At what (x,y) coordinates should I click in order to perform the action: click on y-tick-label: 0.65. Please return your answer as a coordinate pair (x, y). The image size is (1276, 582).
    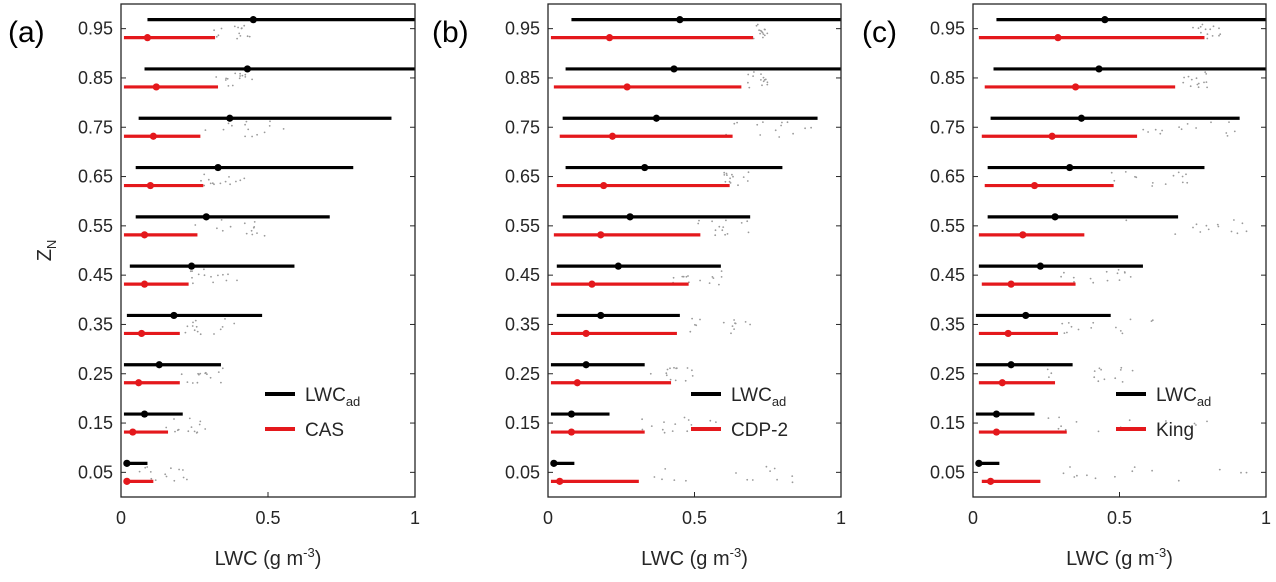
    Looking at the image, I should click on (947, 177).